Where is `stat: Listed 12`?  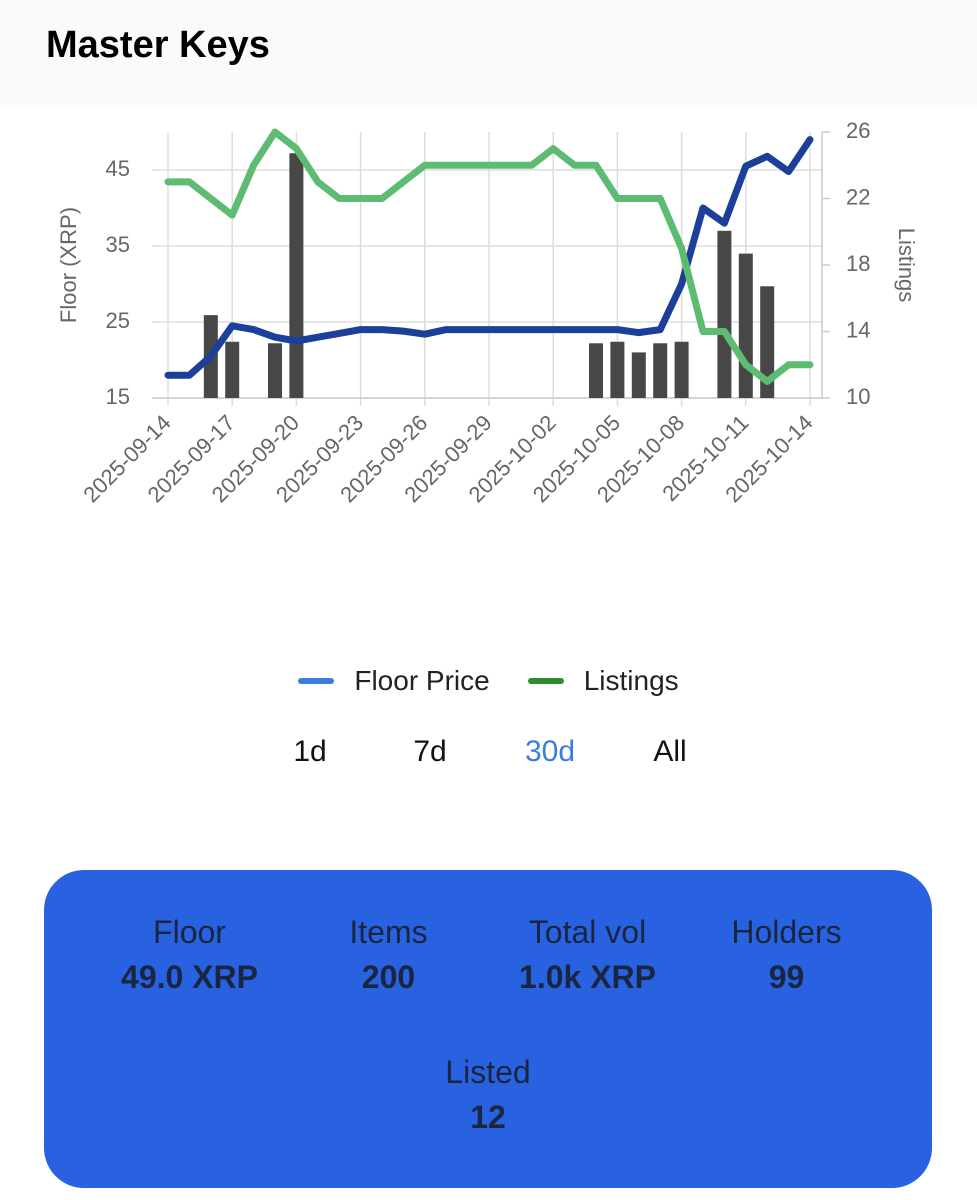
stat: Listed 12 is located at coordinates (488, 1124).